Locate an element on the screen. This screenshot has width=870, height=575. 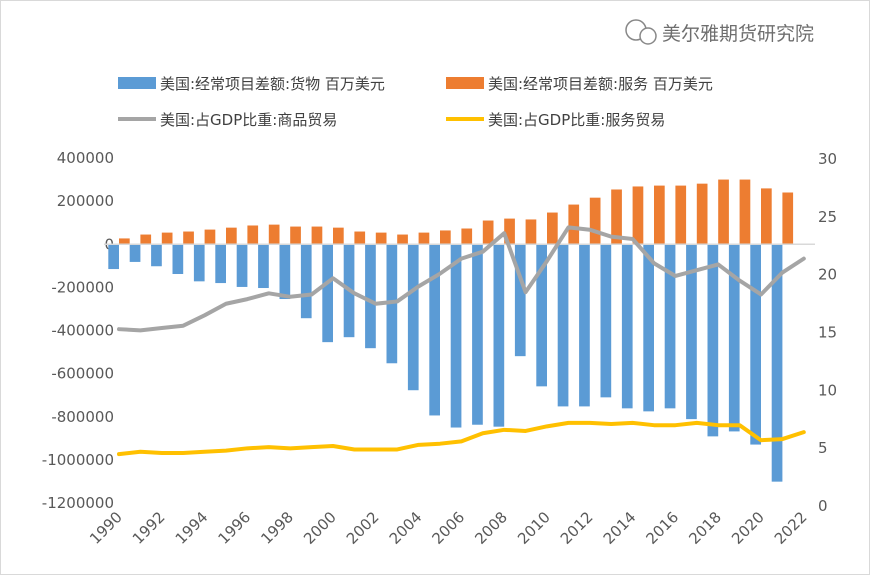
x-axis-tick: 1998 is located at coordinates (277, 528).